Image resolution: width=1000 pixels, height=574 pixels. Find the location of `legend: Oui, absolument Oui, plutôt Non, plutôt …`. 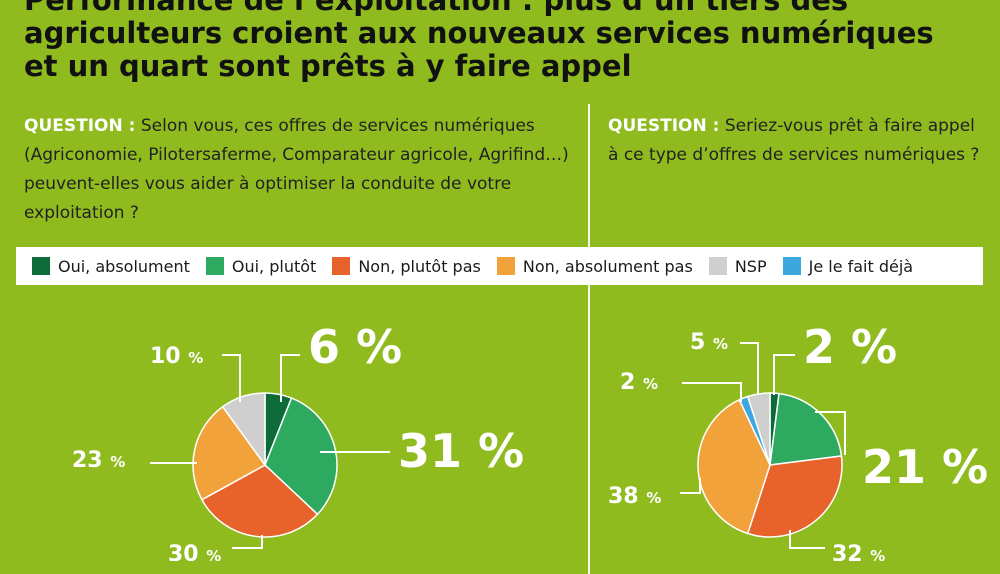

legend: Oui, absolument Oui, plutôt Non, plutôt … is located at coordinates (499, 266).